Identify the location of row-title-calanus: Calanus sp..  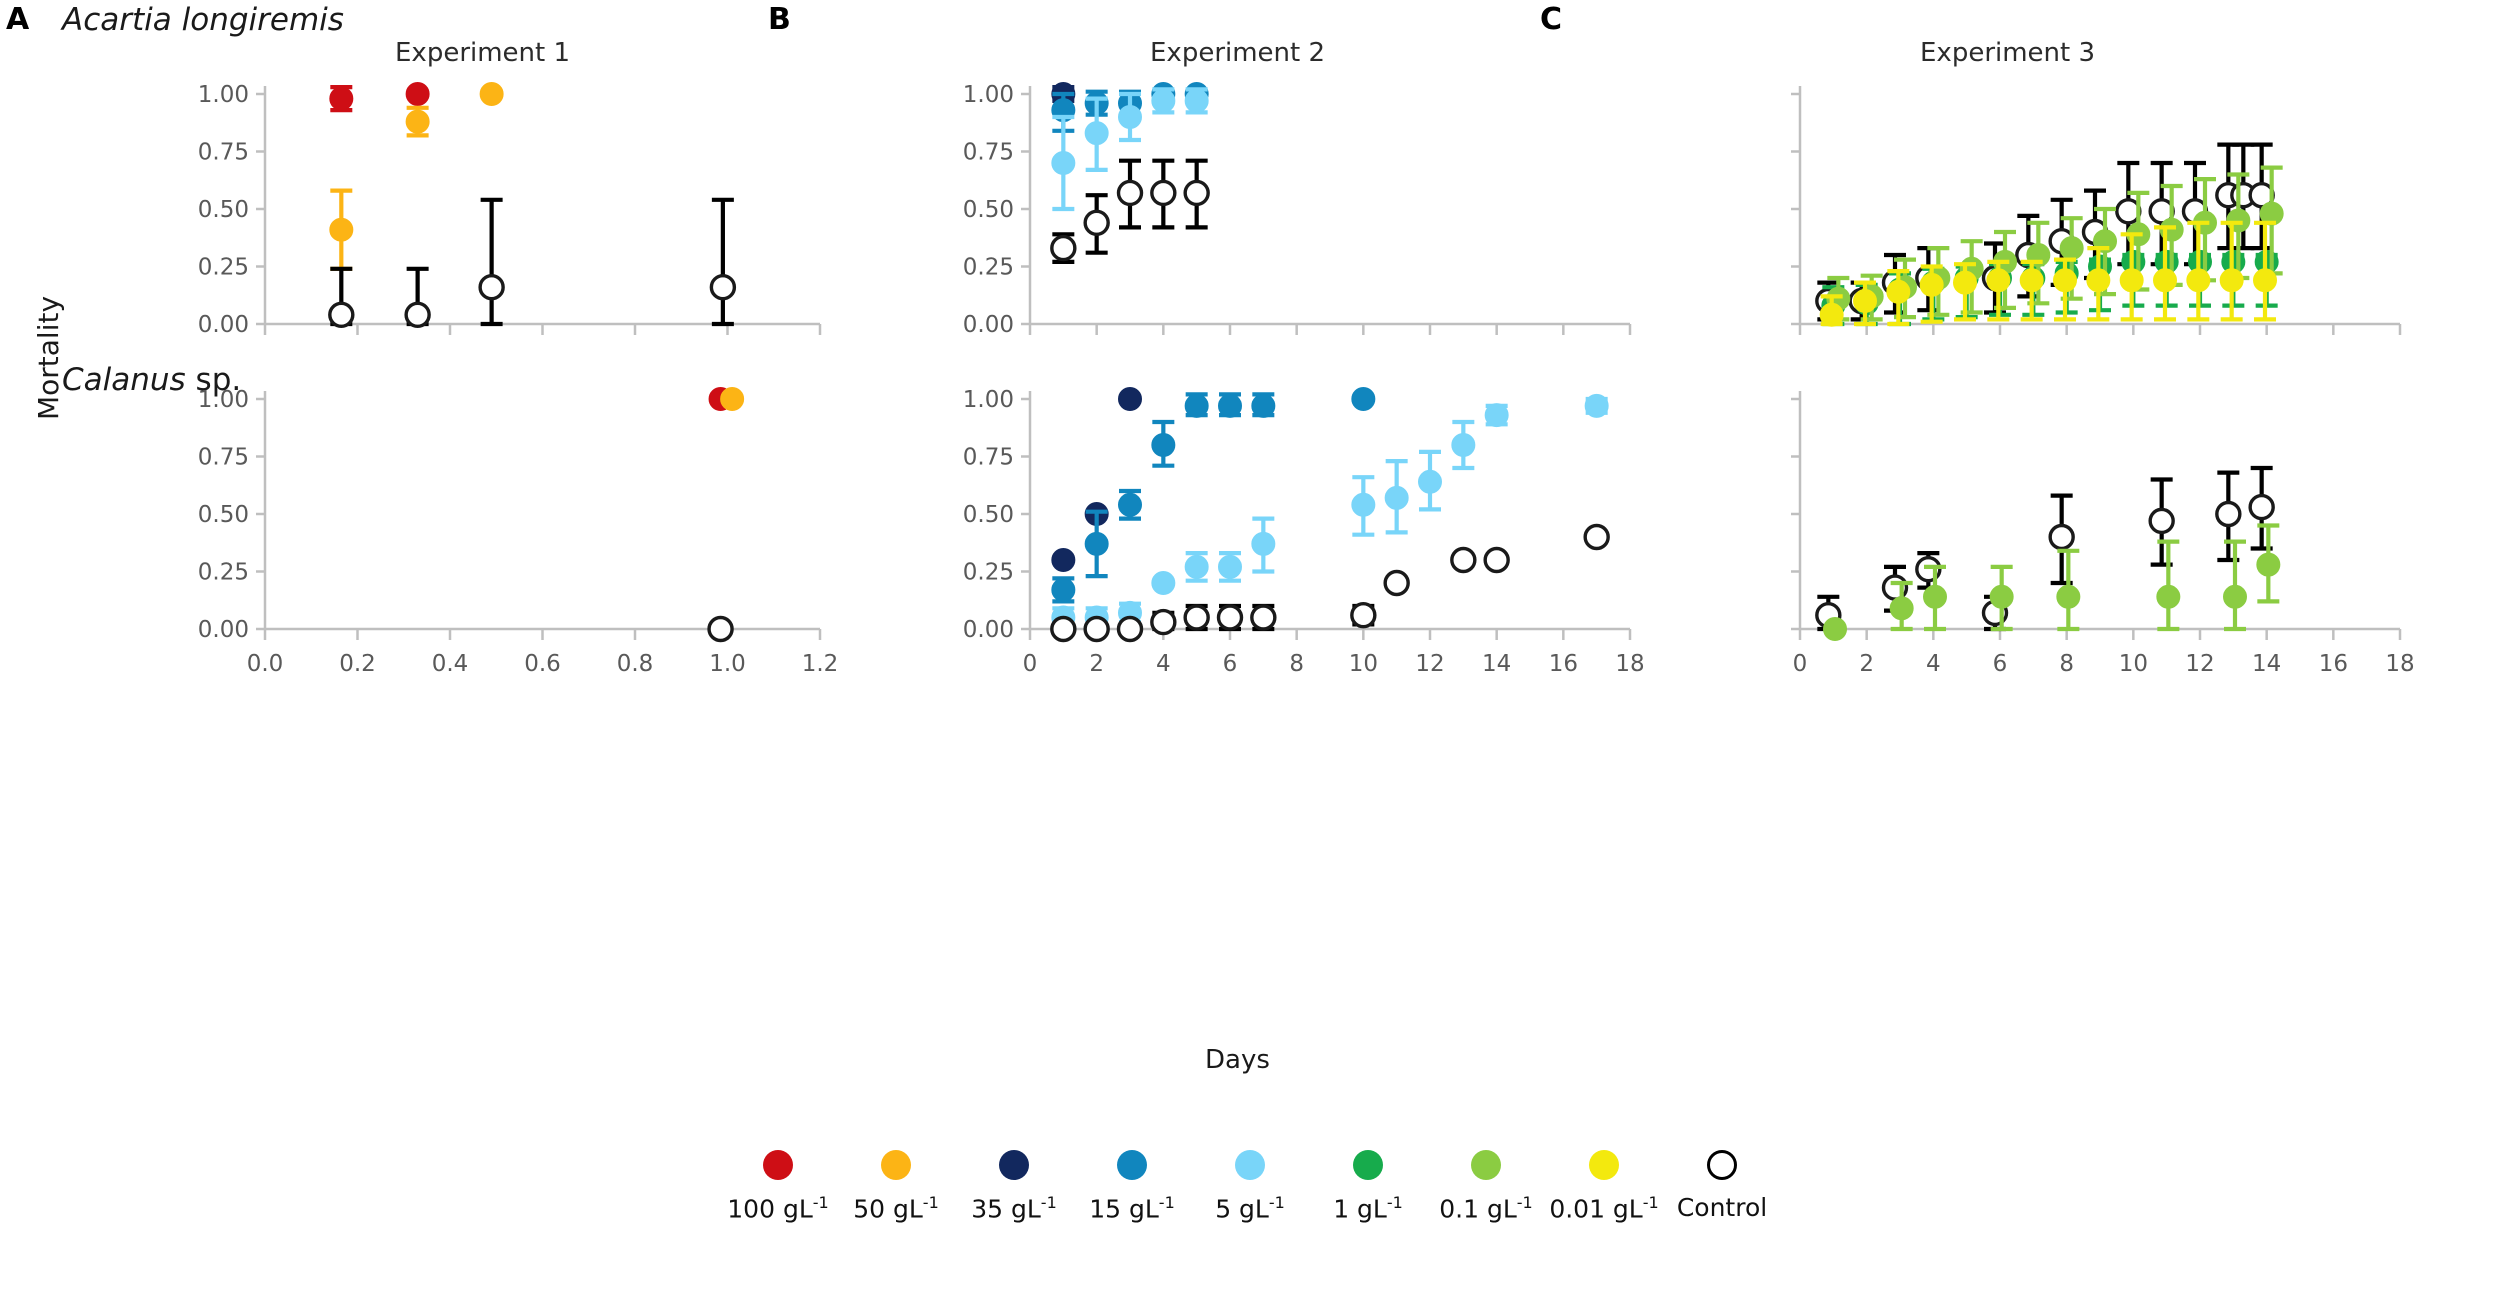
(151, 380).